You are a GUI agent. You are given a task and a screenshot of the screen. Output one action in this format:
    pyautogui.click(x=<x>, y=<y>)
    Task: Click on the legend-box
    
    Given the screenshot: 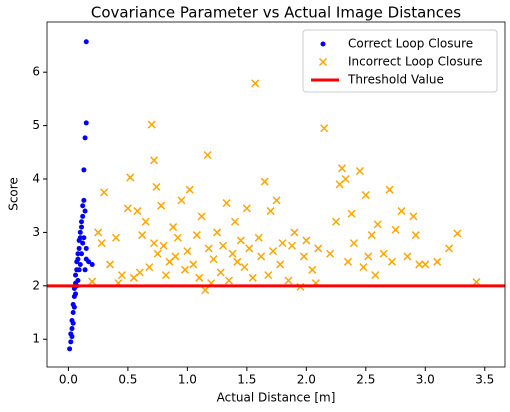 What is the action you would take?
    pyautogui.click(x=400, y=61)
    